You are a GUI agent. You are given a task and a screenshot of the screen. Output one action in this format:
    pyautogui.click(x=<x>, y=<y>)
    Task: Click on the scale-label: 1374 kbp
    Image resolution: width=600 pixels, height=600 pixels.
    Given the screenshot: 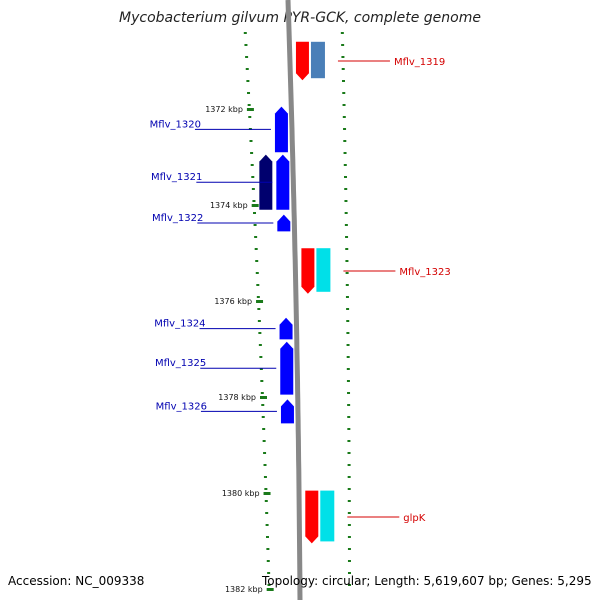 What is the action you would take?
    pyautogui.click(x=229, y=205)
    